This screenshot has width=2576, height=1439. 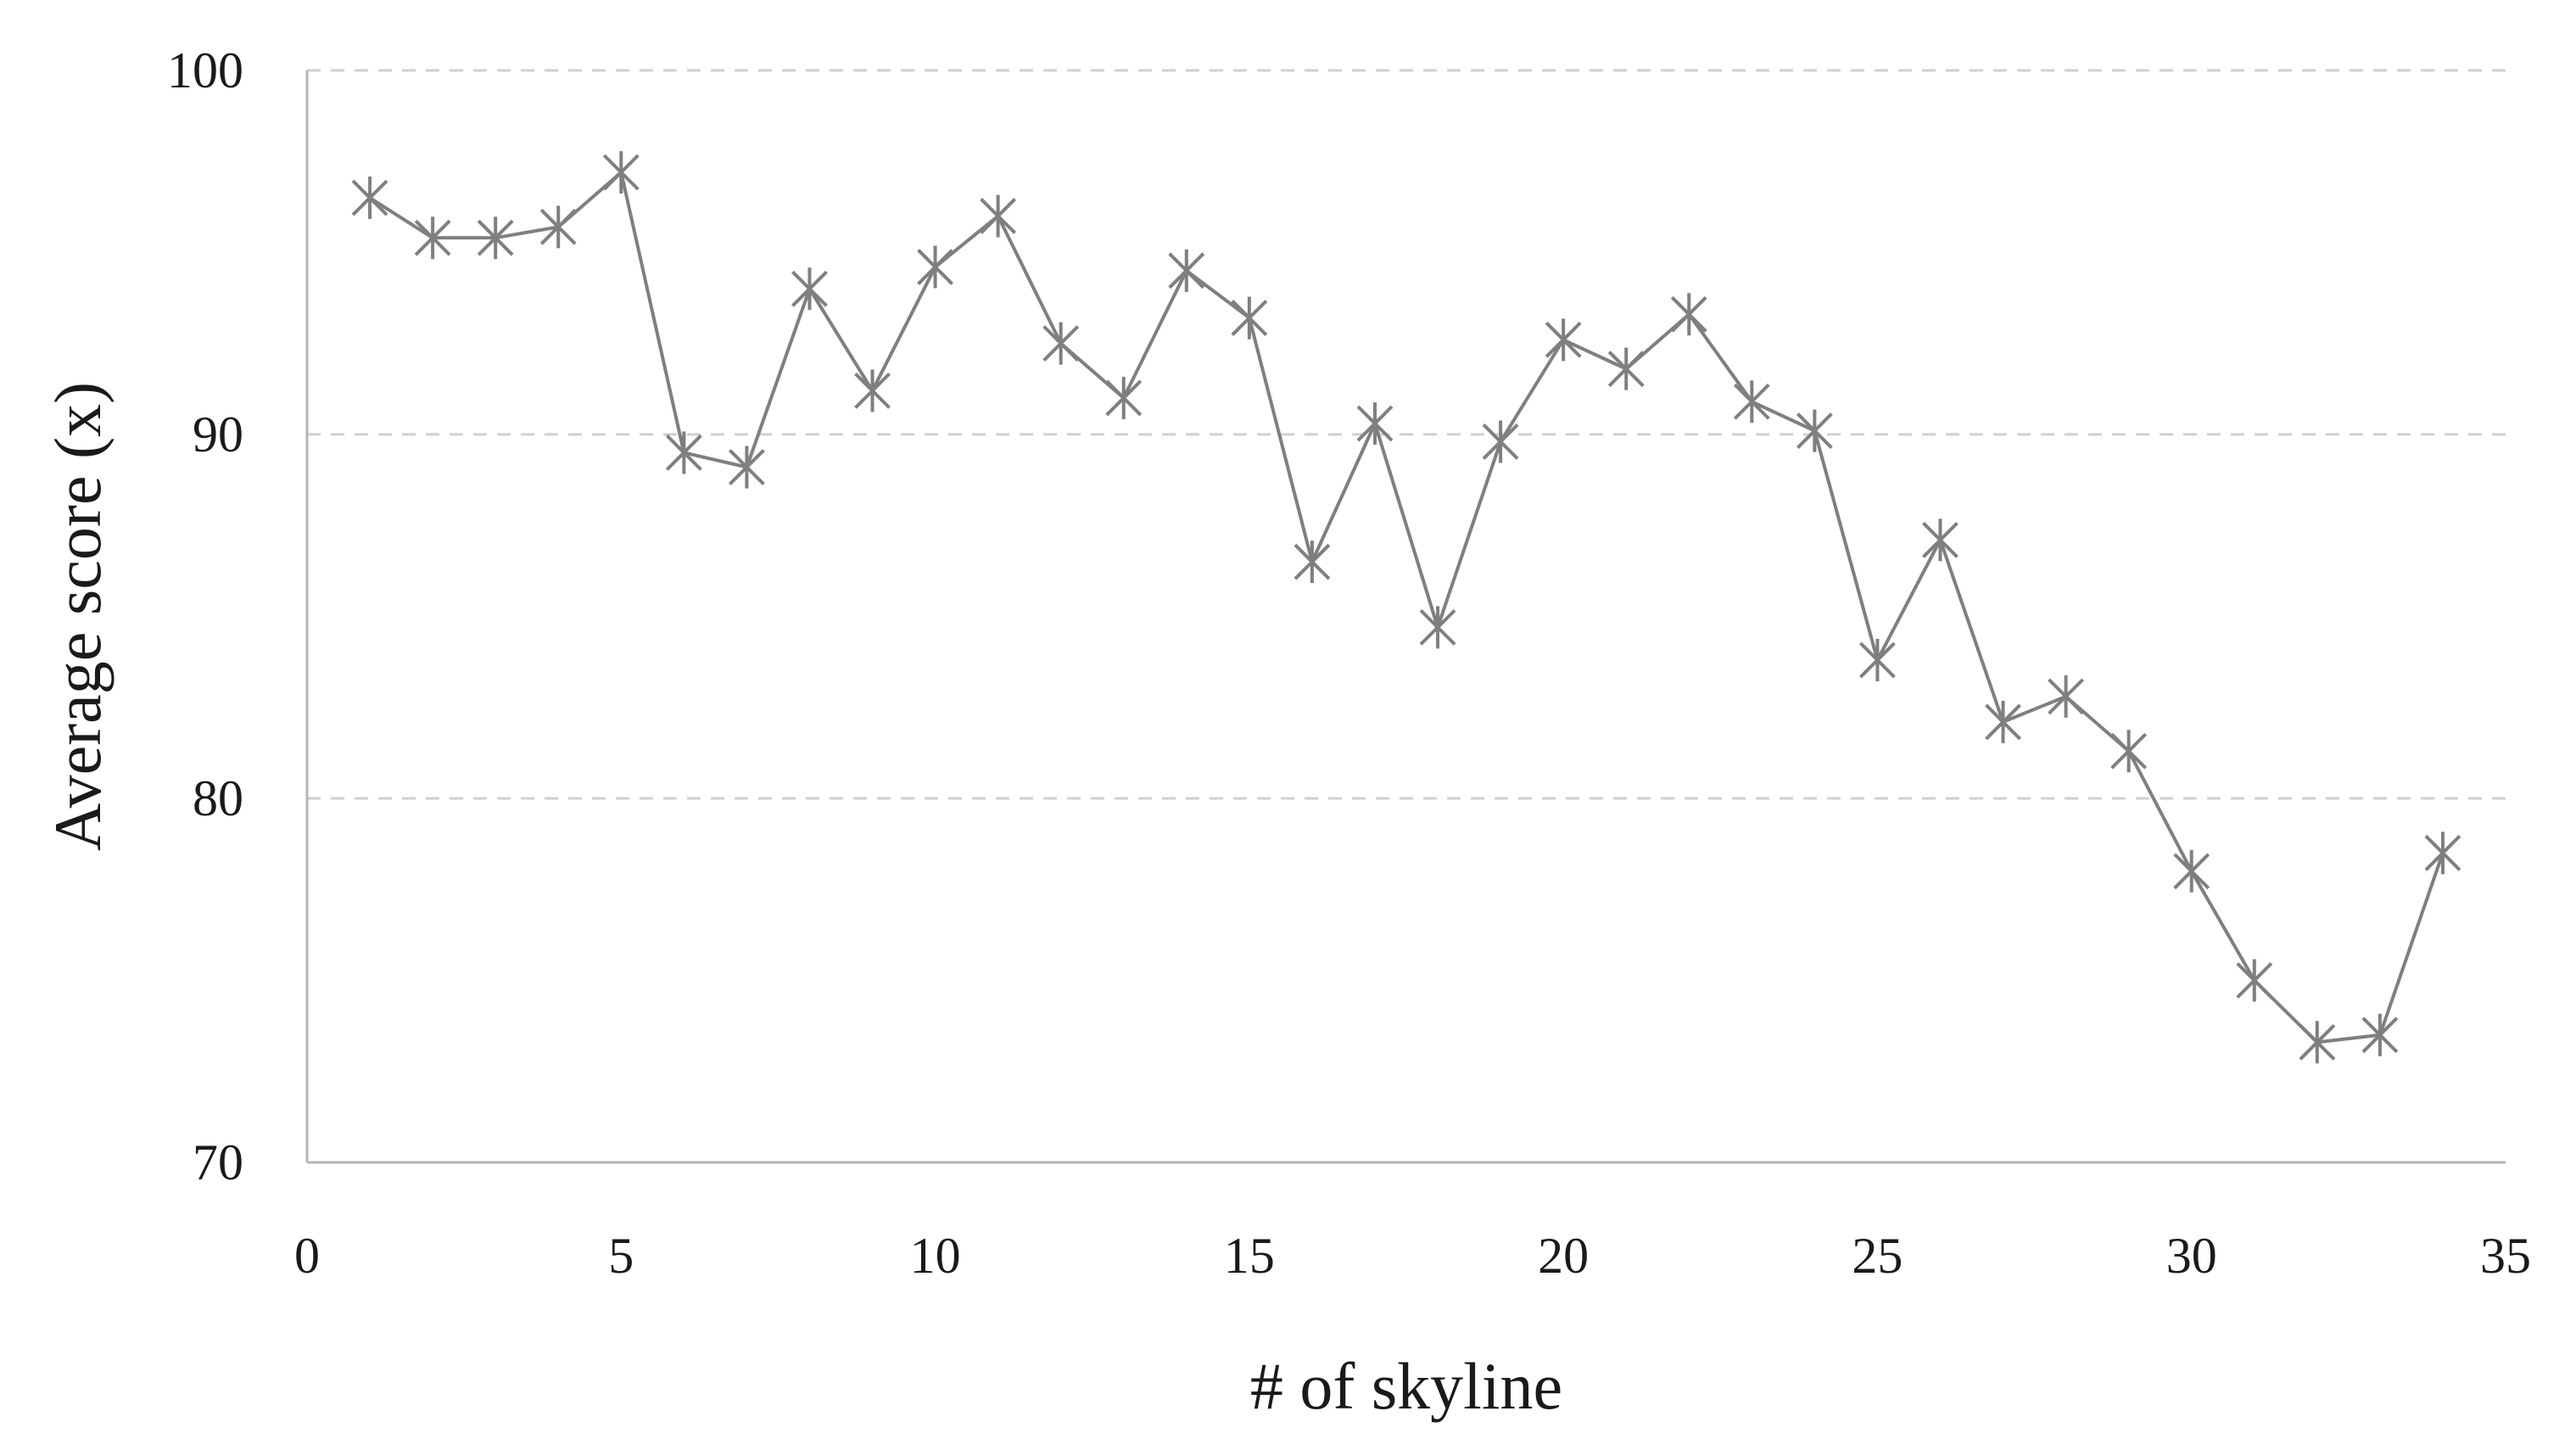 I want to click on x-tick-label: 5, so click(x=621, y=1256).